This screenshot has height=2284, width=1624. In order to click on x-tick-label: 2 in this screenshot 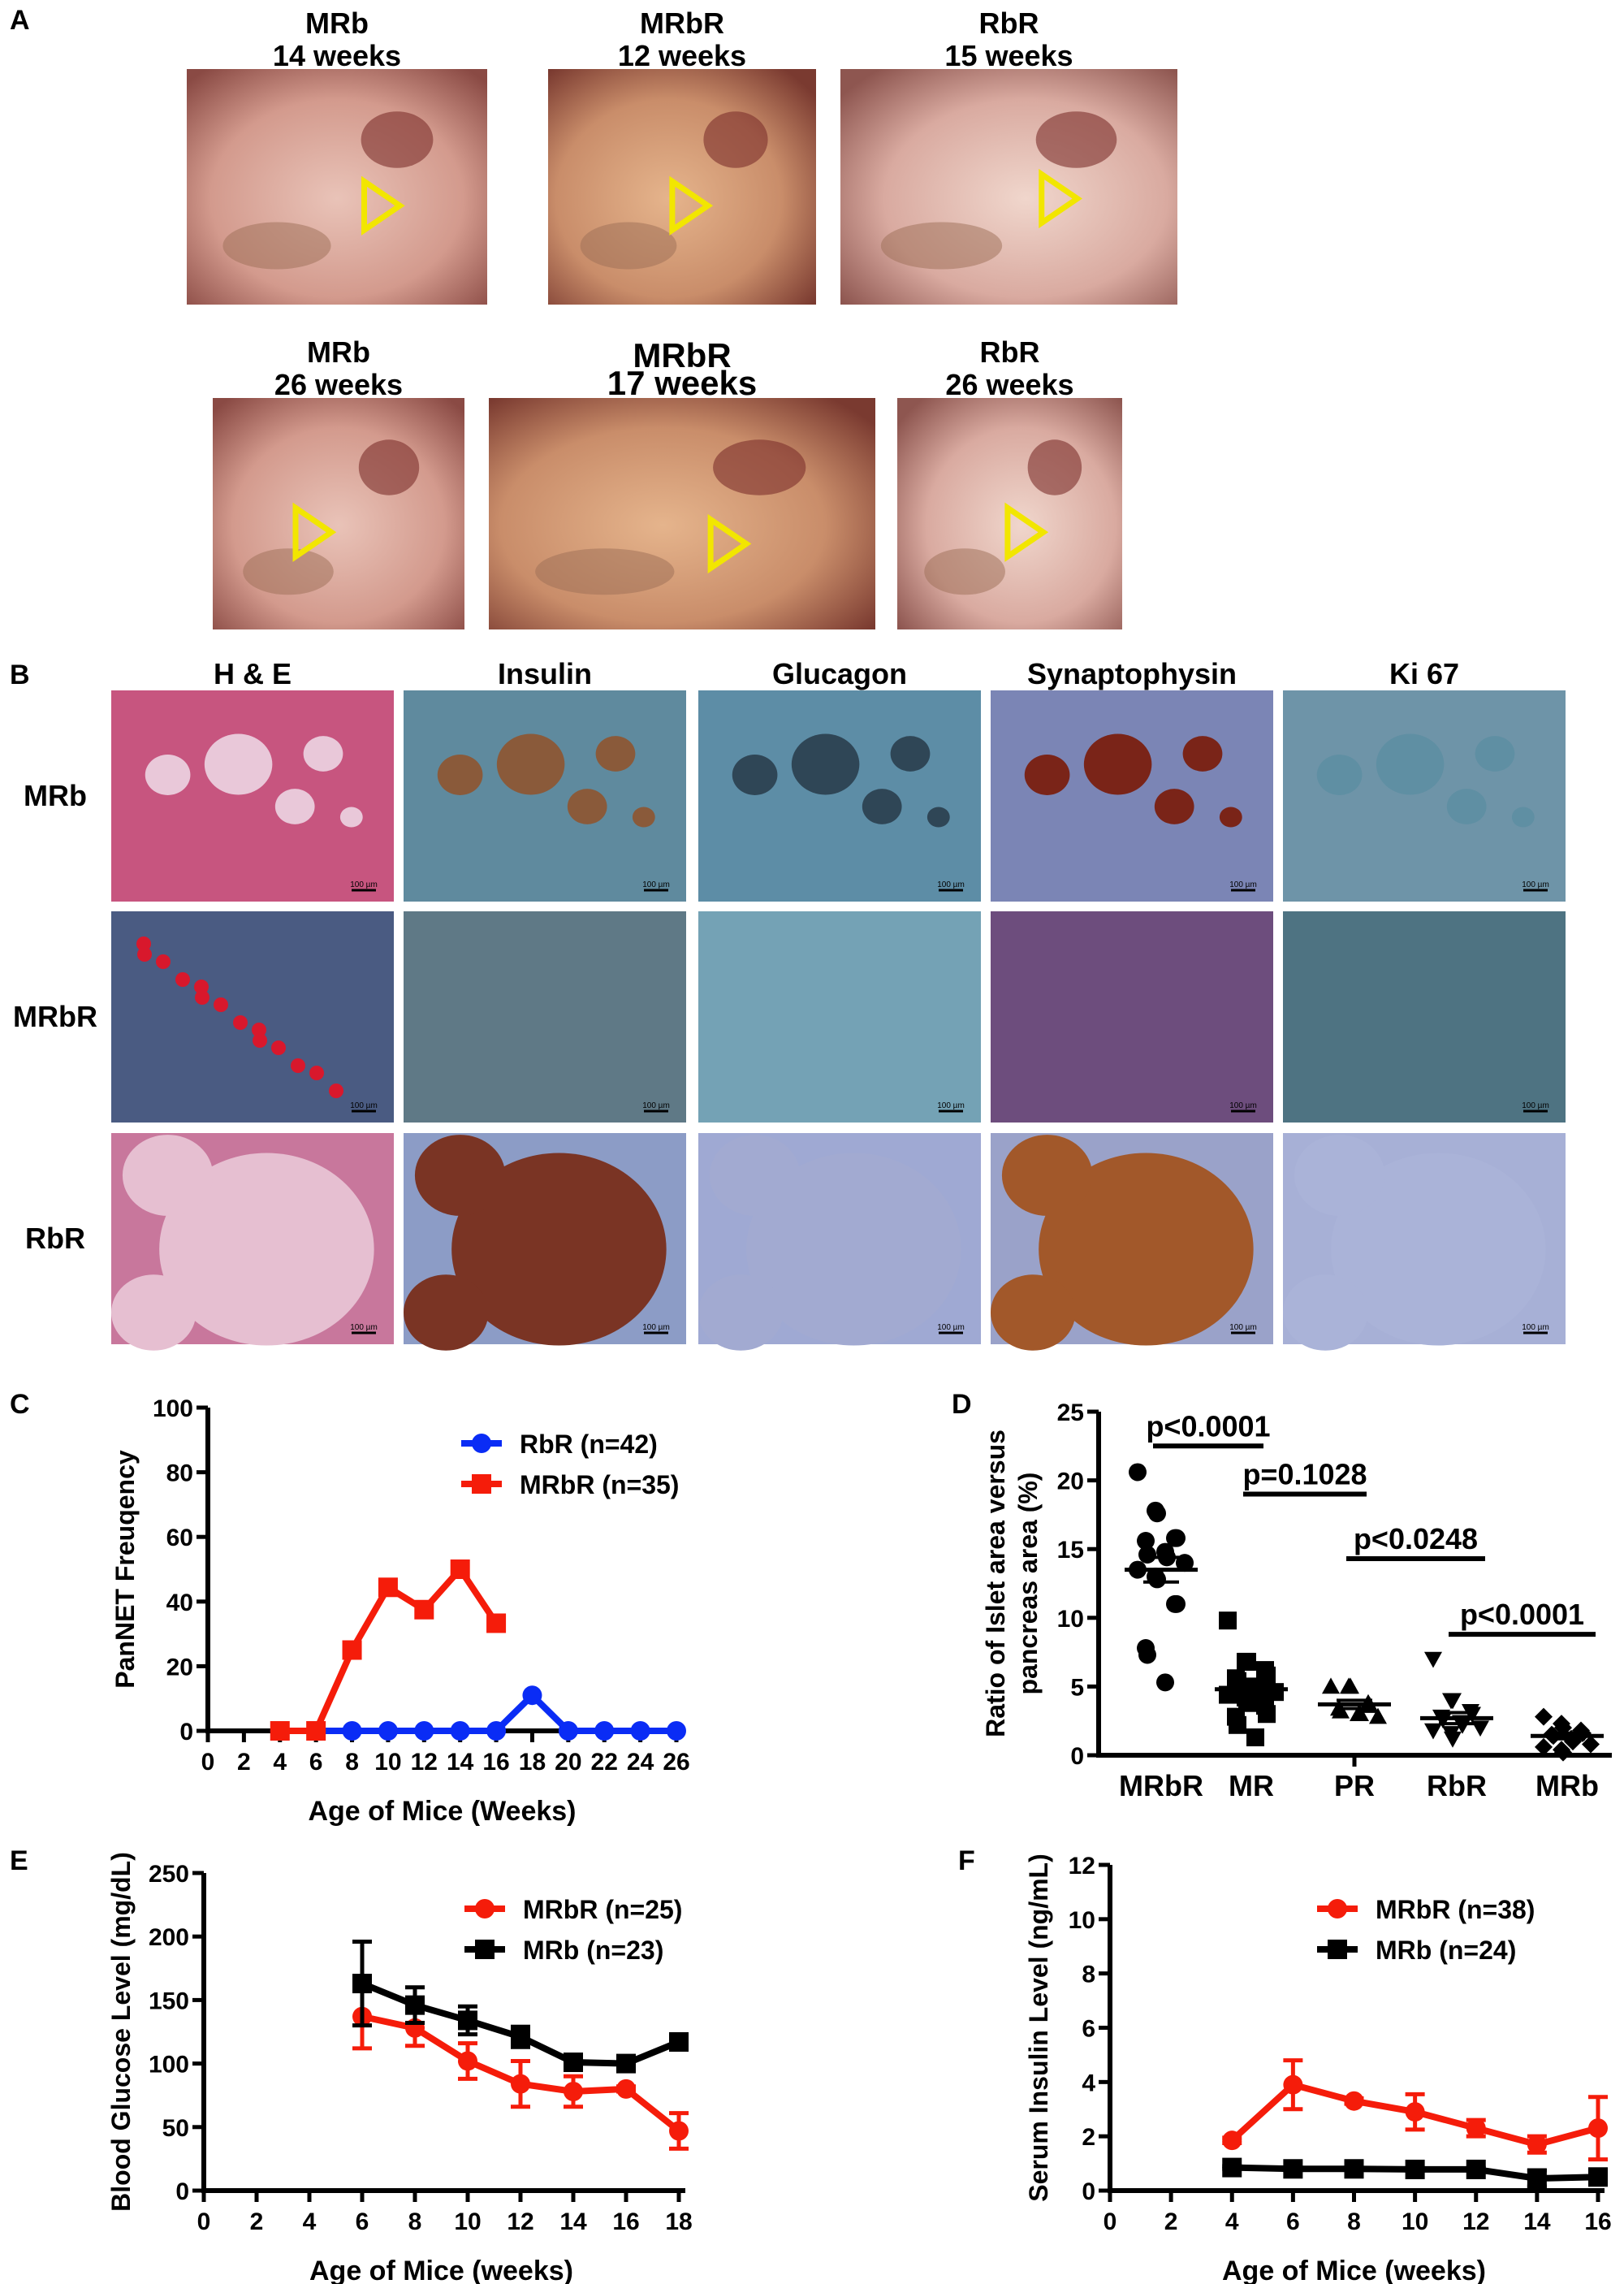, I will do `click(257, 2221)`.